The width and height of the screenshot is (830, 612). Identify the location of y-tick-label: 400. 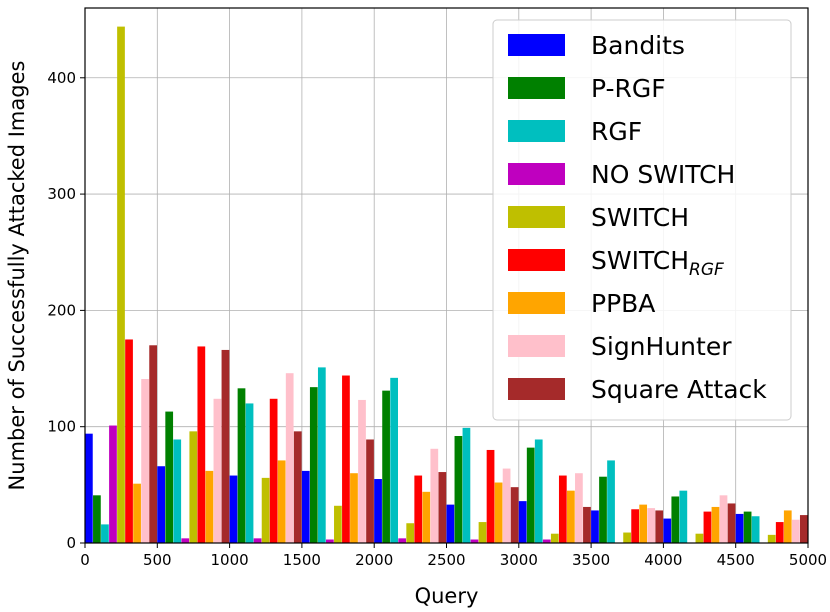
(61, 78).